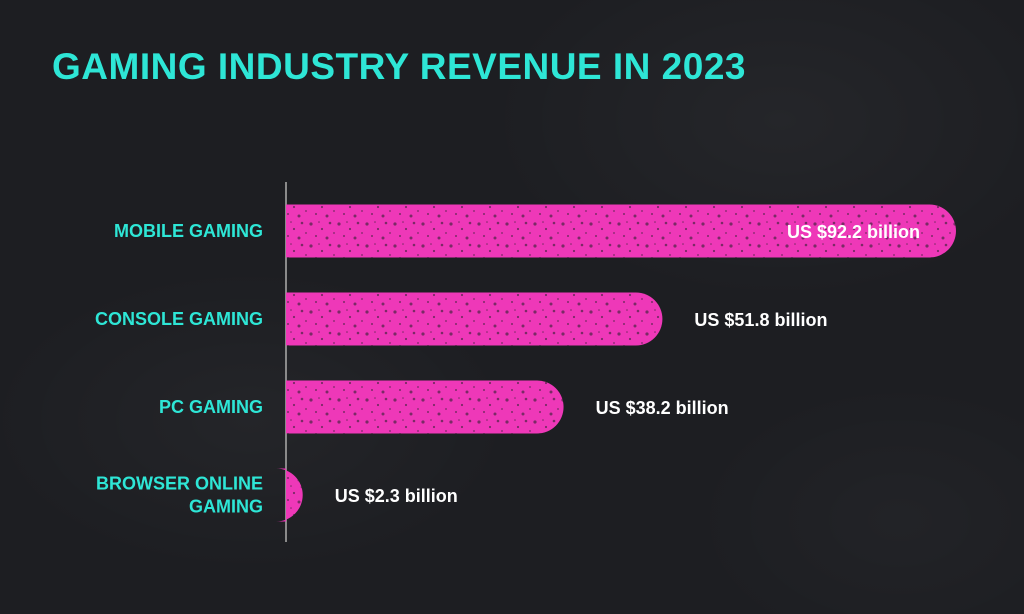 The width and height of the screenshot is (1024, 614). I want to click on value-label-0: US $92.2 billion, so click(853, 232).